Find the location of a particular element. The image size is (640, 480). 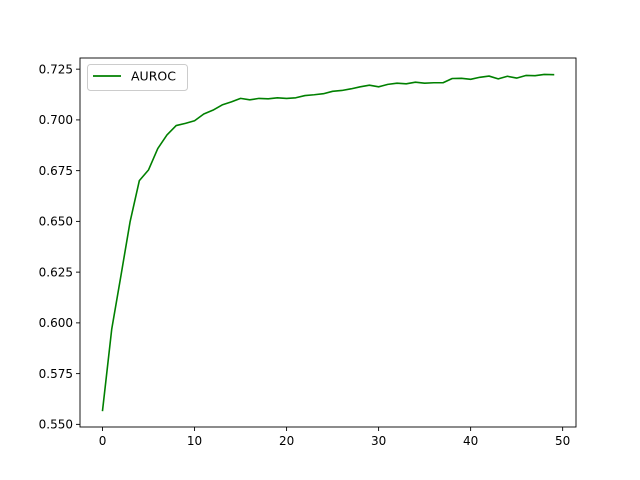

y-tick-label: 0.600 is located at coordinates (56, 323).